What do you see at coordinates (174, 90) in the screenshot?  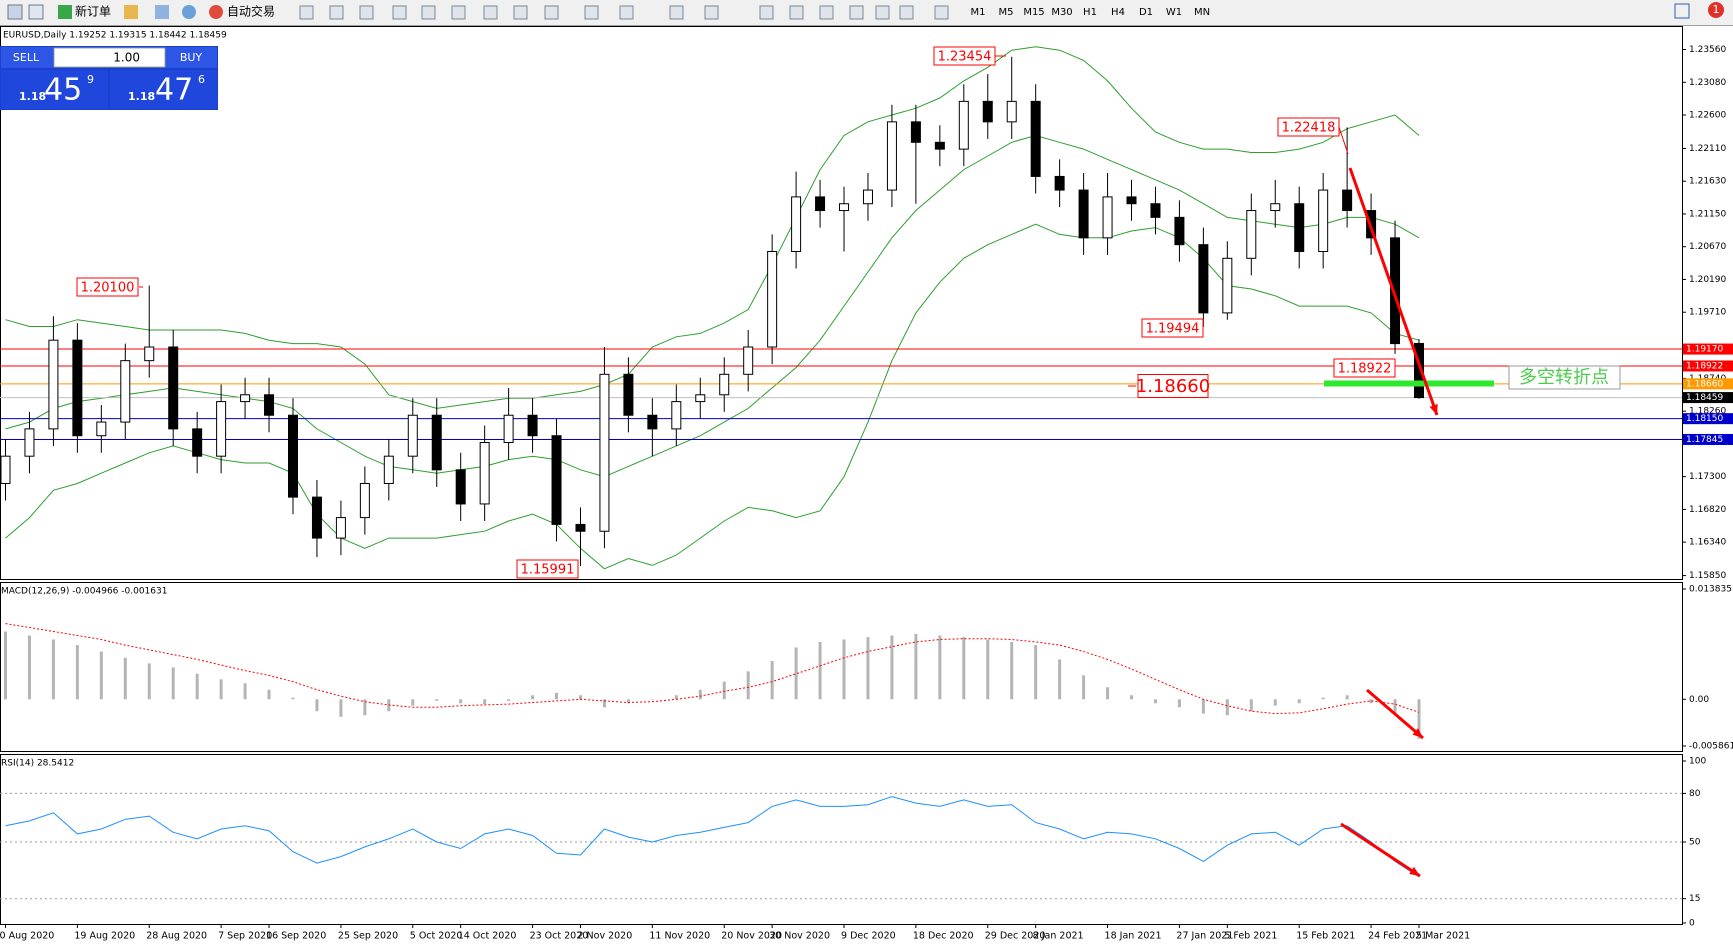 I see `ask-pips: 47` at bounding box center [174, 90].